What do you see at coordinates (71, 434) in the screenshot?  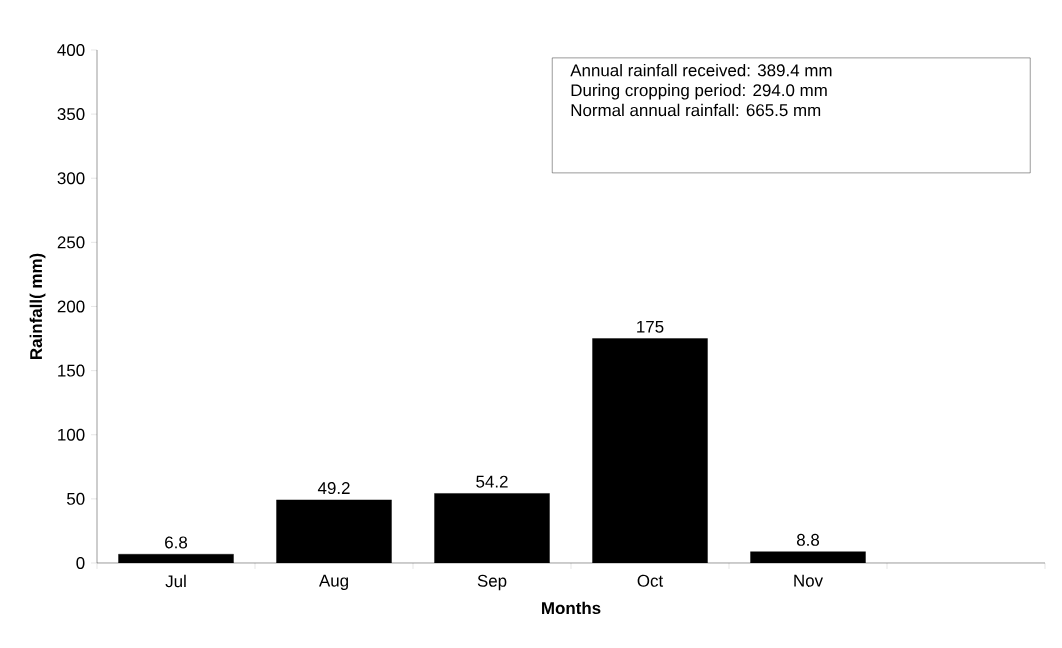 I see `y-tick-label: 100` at bounding box center [71, 434].